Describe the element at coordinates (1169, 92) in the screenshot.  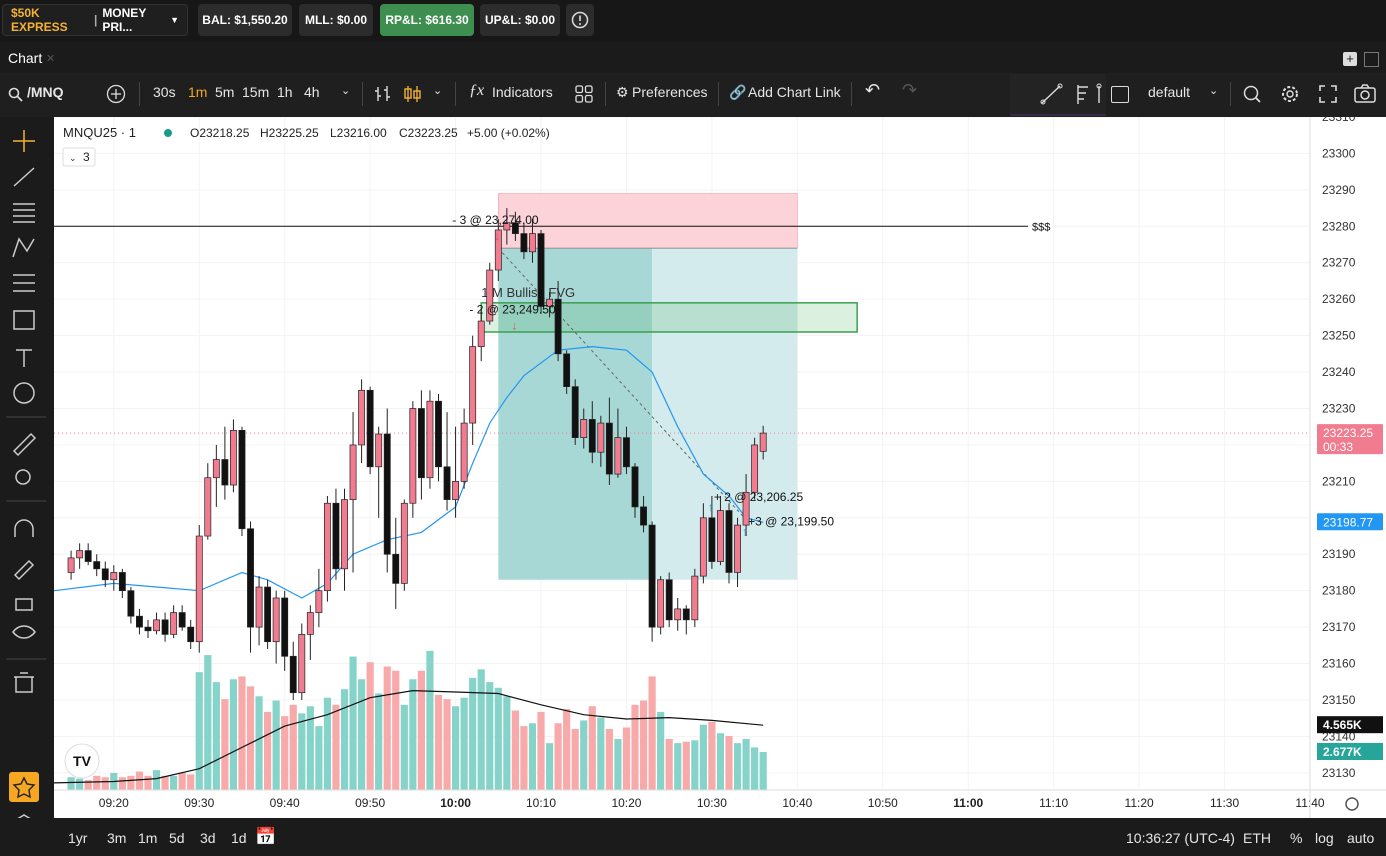
I see `layout-name: default` at that location.